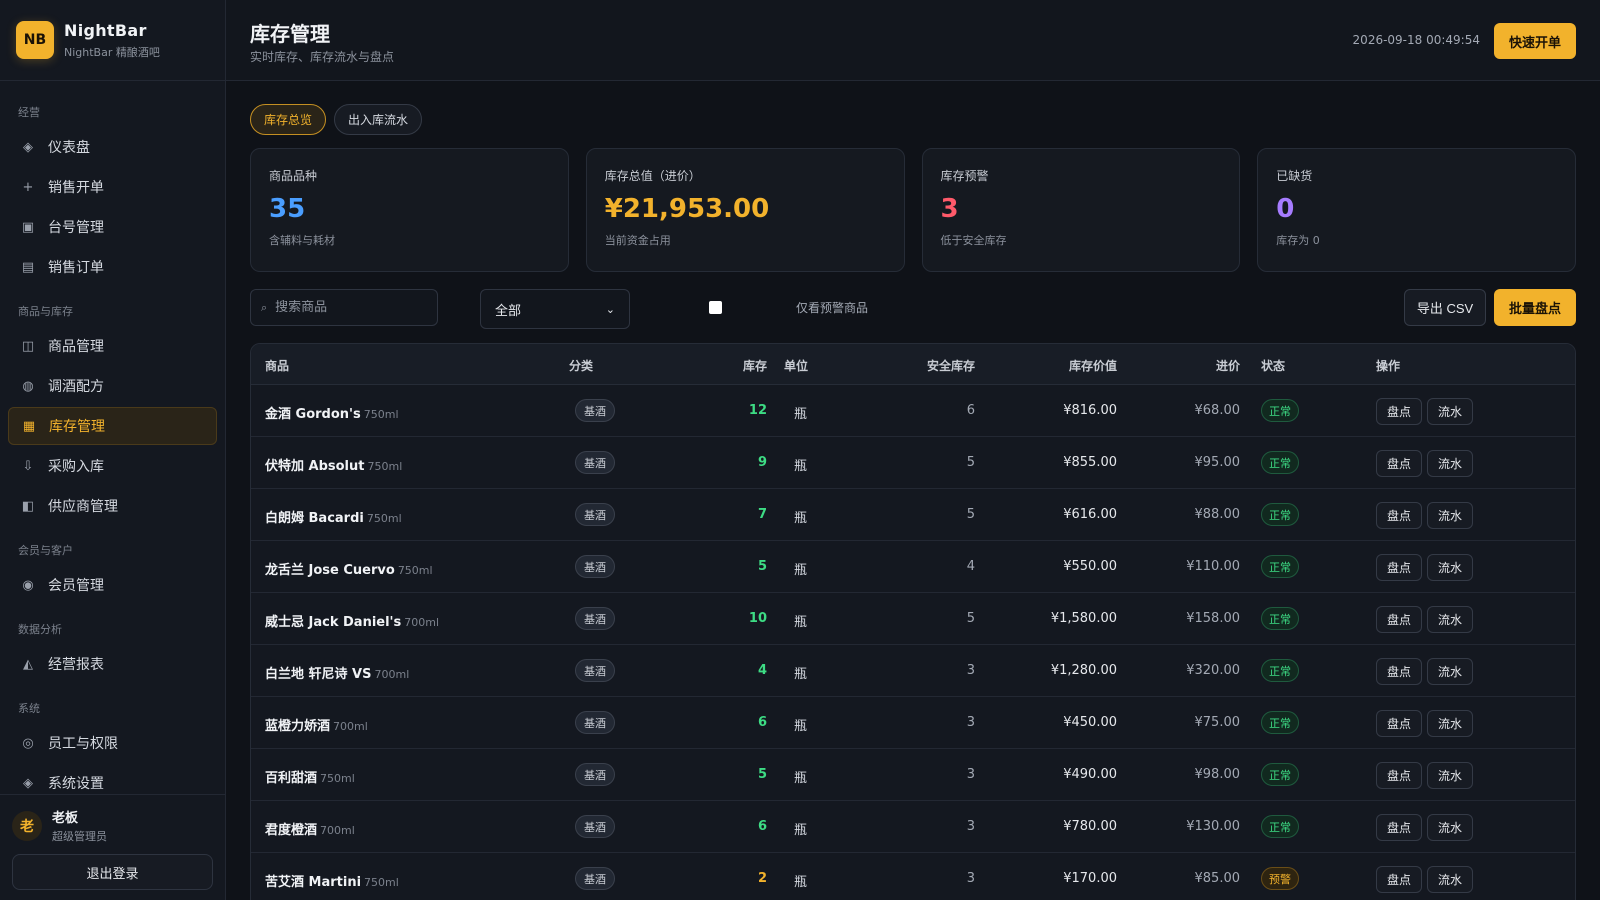 This screenshot has width=1600, height=900. I want to click on table-square-icon: ▣, so click(28, 227).